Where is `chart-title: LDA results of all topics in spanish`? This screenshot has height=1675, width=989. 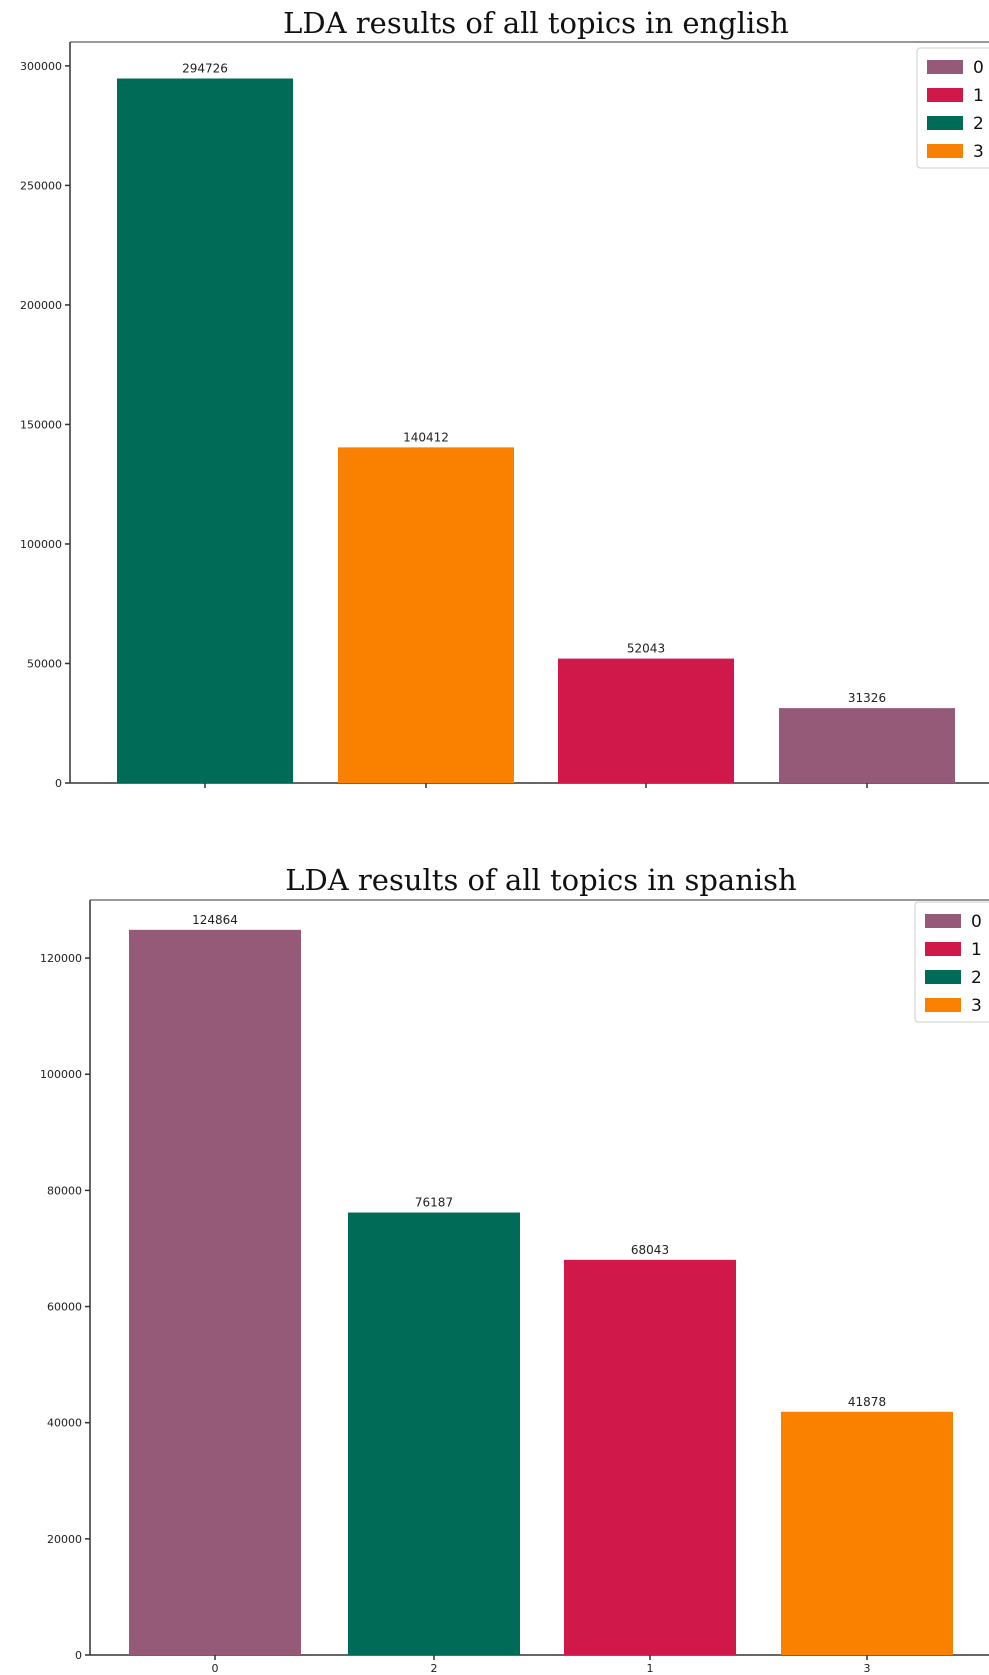 chart-title: LDA results of all topics in spanish is located at coordinates (540, 880).